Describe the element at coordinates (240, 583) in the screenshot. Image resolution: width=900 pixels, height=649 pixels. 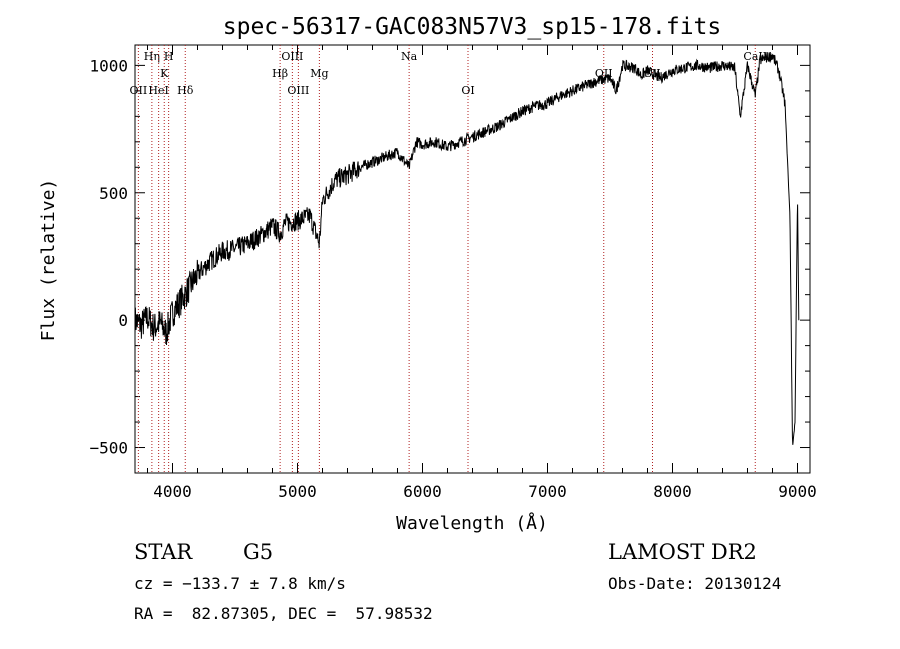
I see `redshift-text: cz = −133.7 ± 7.8 km/s` at that location.